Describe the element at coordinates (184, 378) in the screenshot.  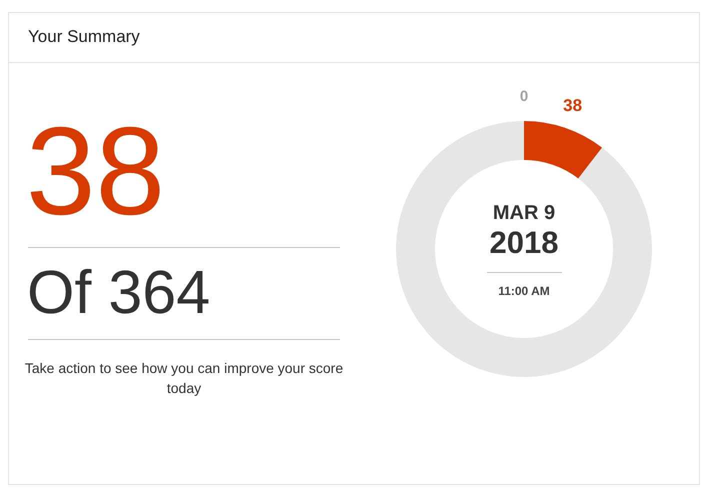
I see `text: Take action to see how you can improve your score today` at that location.